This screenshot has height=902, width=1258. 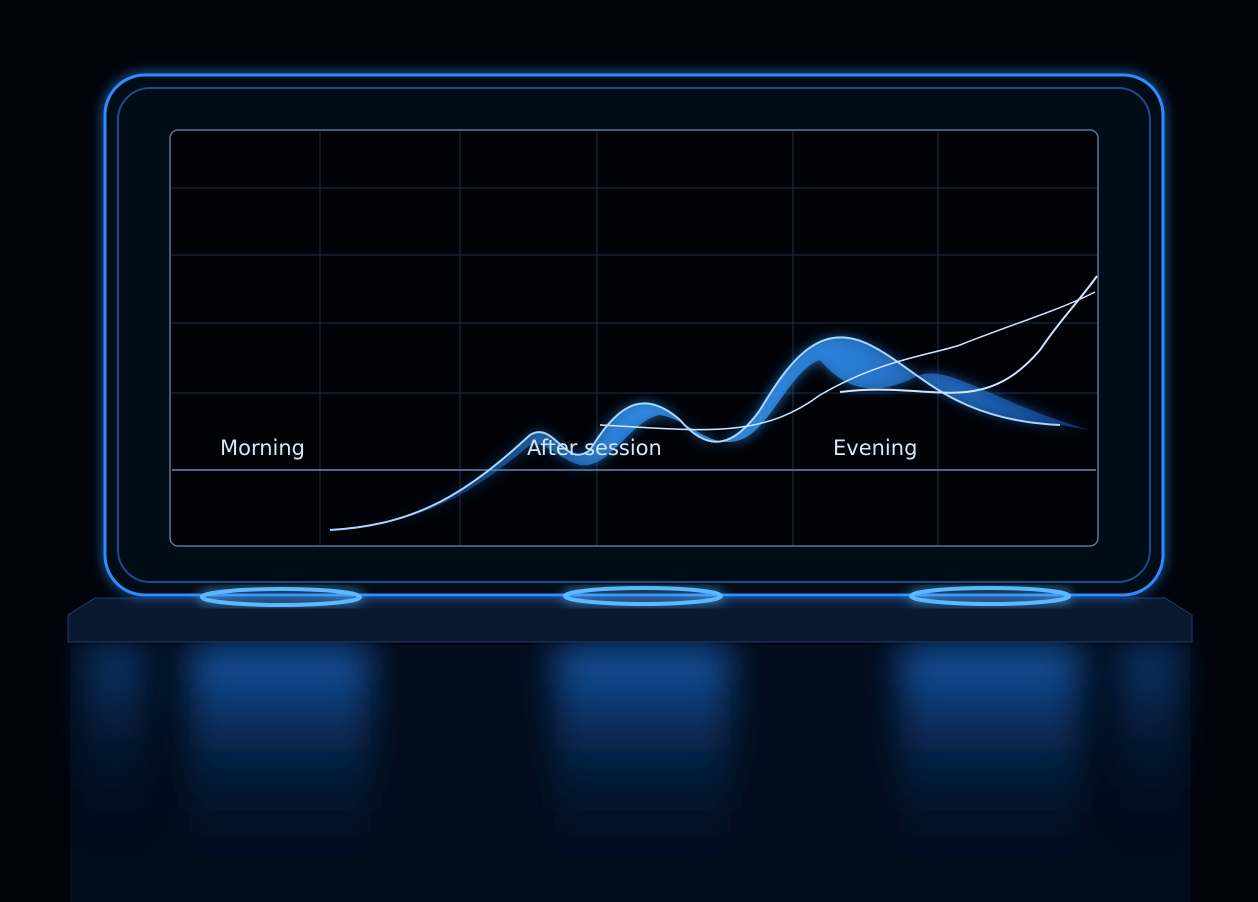 What do you see at coordinates (594, 448) in the screenshot?
I see `label-after-session: After session` at bounding box center [594, 448].